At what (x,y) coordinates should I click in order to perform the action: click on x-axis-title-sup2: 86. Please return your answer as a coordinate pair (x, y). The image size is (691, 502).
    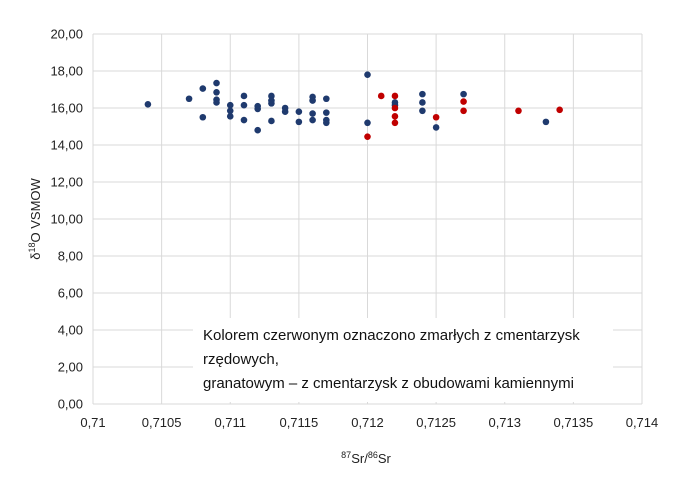
    Looking at the image, I should click on (373, 455).